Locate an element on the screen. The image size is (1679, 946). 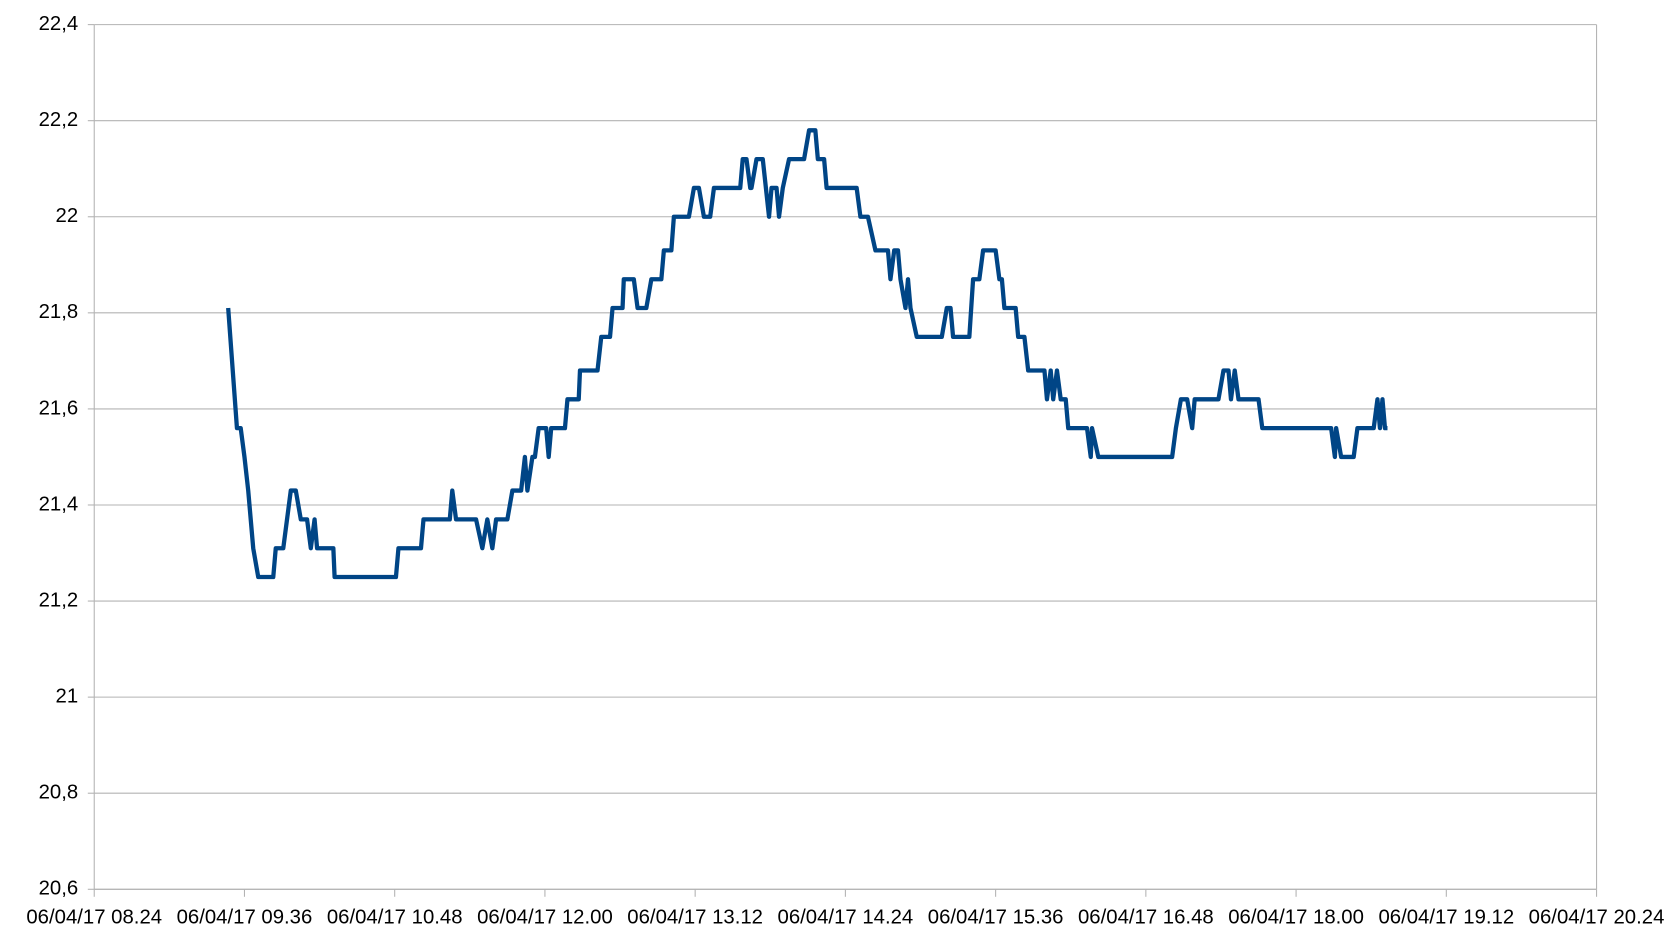
y-tick-label: 22,4 is located at coordinates (59, 24).